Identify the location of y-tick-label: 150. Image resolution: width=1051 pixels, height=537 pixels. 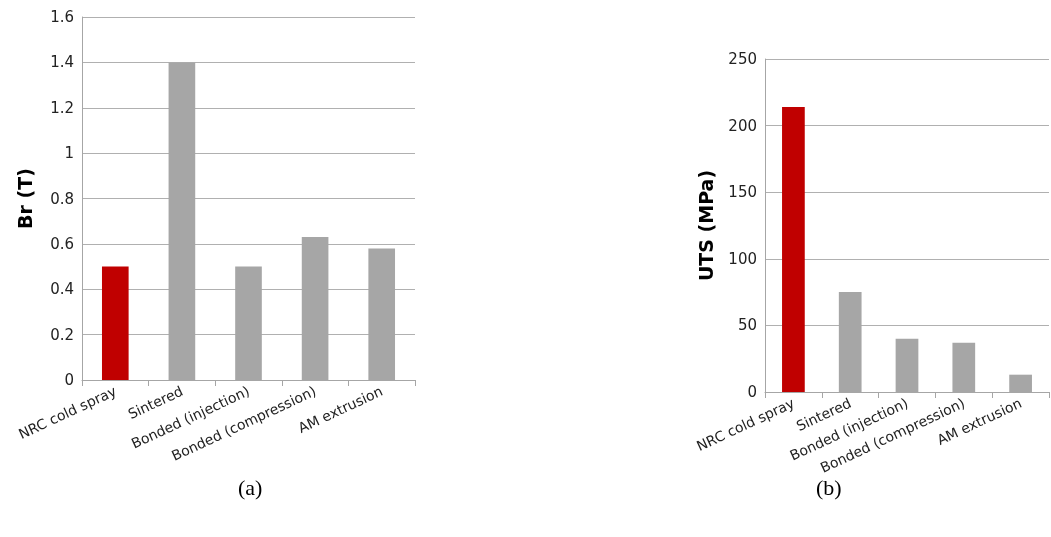
(742, 192).